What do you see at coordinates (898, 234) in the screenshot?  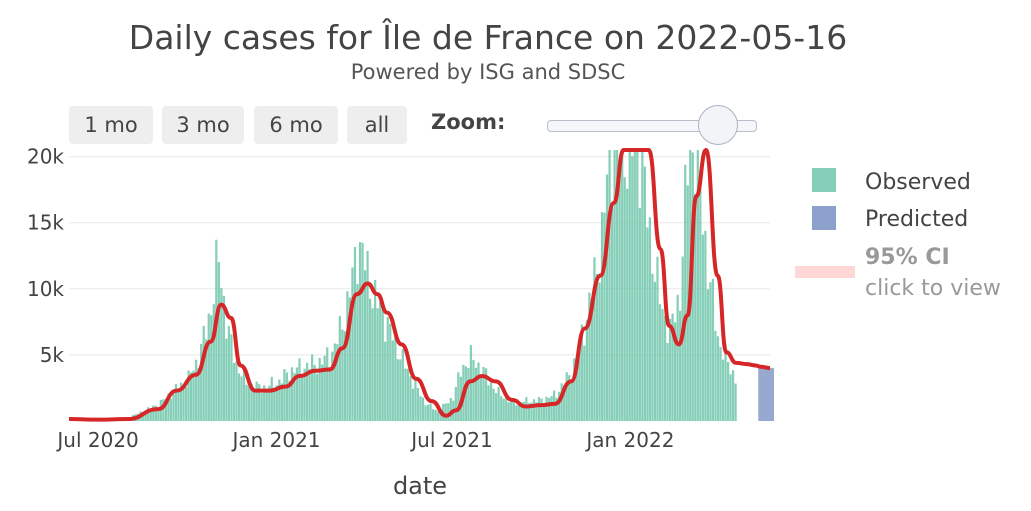 I see `legend: Observed Predicted 95% CI click to view` at bounding box center [898, 234].